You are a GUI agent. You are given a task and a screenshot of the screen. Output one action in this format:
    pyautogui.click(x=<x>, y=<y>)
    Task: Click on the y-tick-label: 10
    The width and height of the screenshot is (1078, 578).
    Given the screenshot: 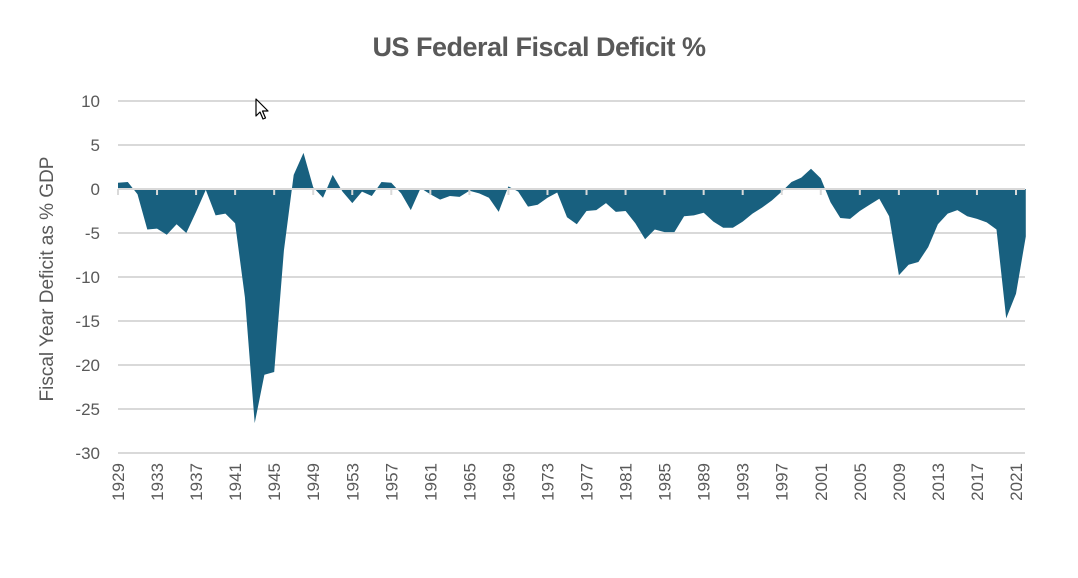 What is the action you would take?
    pyautogui.click(x=90, y=101)
    